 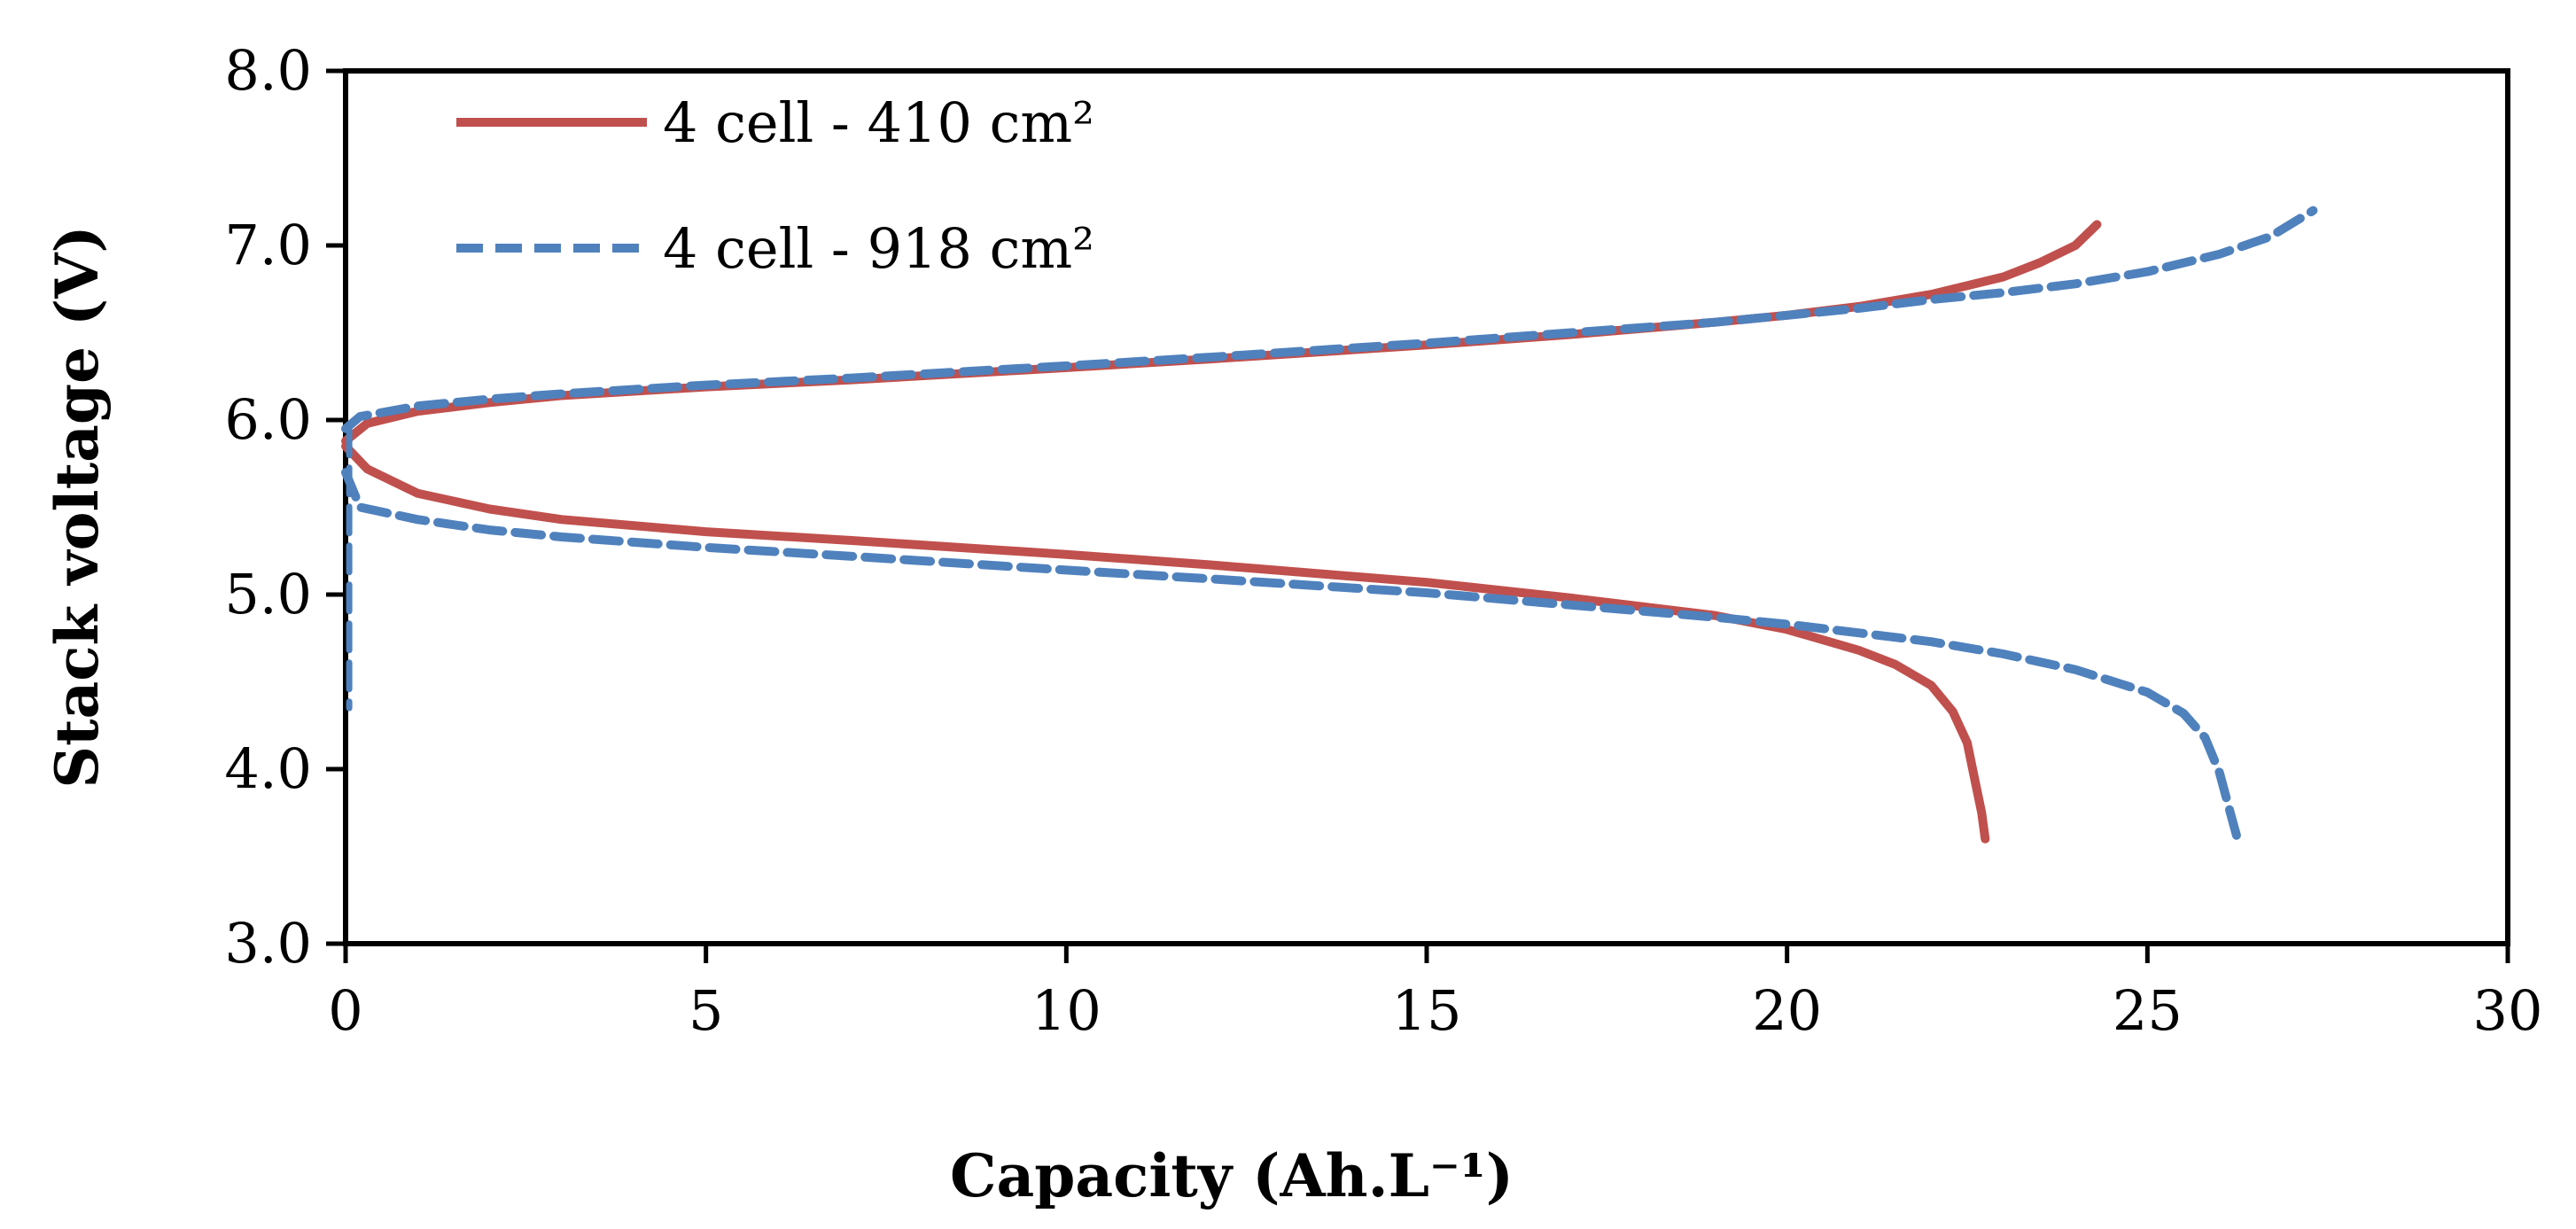 What do you see at coordinates (2148, 1010) in the screenshot?
I see `x-tick-label: 25` at bounding box center [2148, 1010].